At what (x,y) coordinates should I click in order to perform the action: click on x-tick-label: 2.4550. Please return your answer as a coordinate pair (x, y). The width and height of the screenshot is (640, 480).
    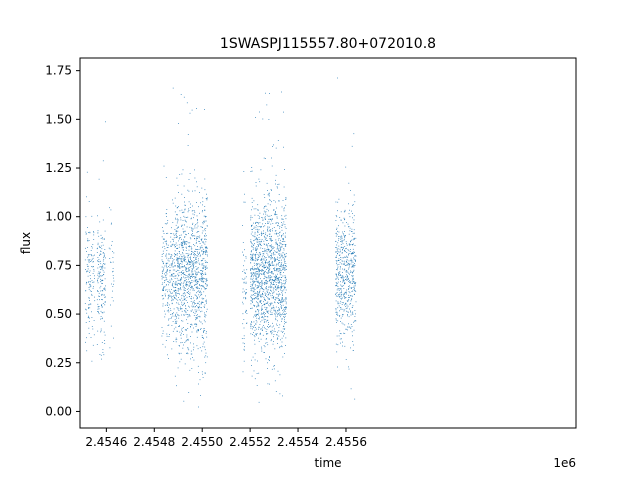
    Looking at the image, I should click on (202, 442).